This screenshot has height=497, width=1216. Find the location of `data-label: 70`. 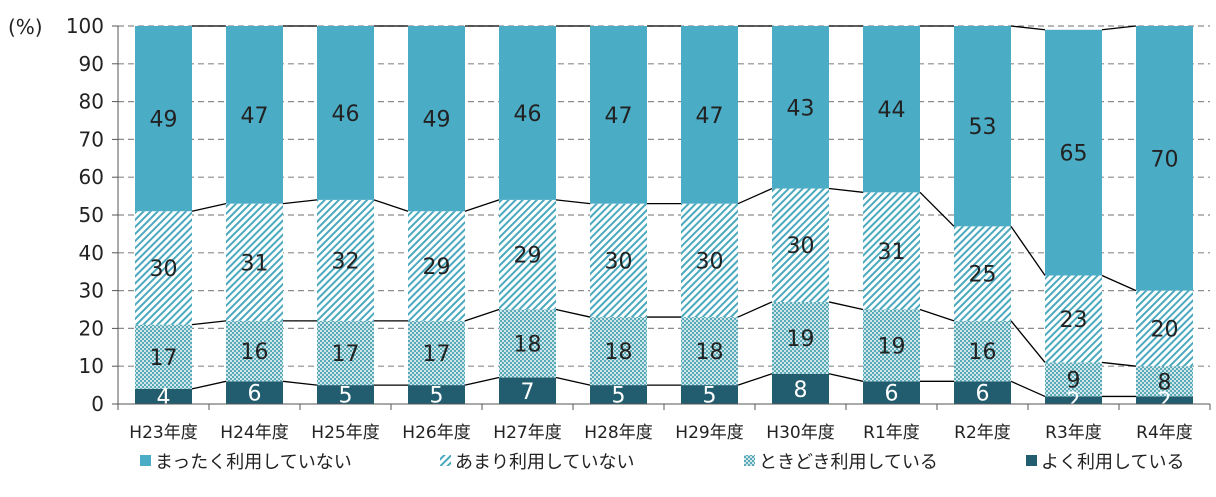

data-label: 70 is located at coordinates (1165, 159).